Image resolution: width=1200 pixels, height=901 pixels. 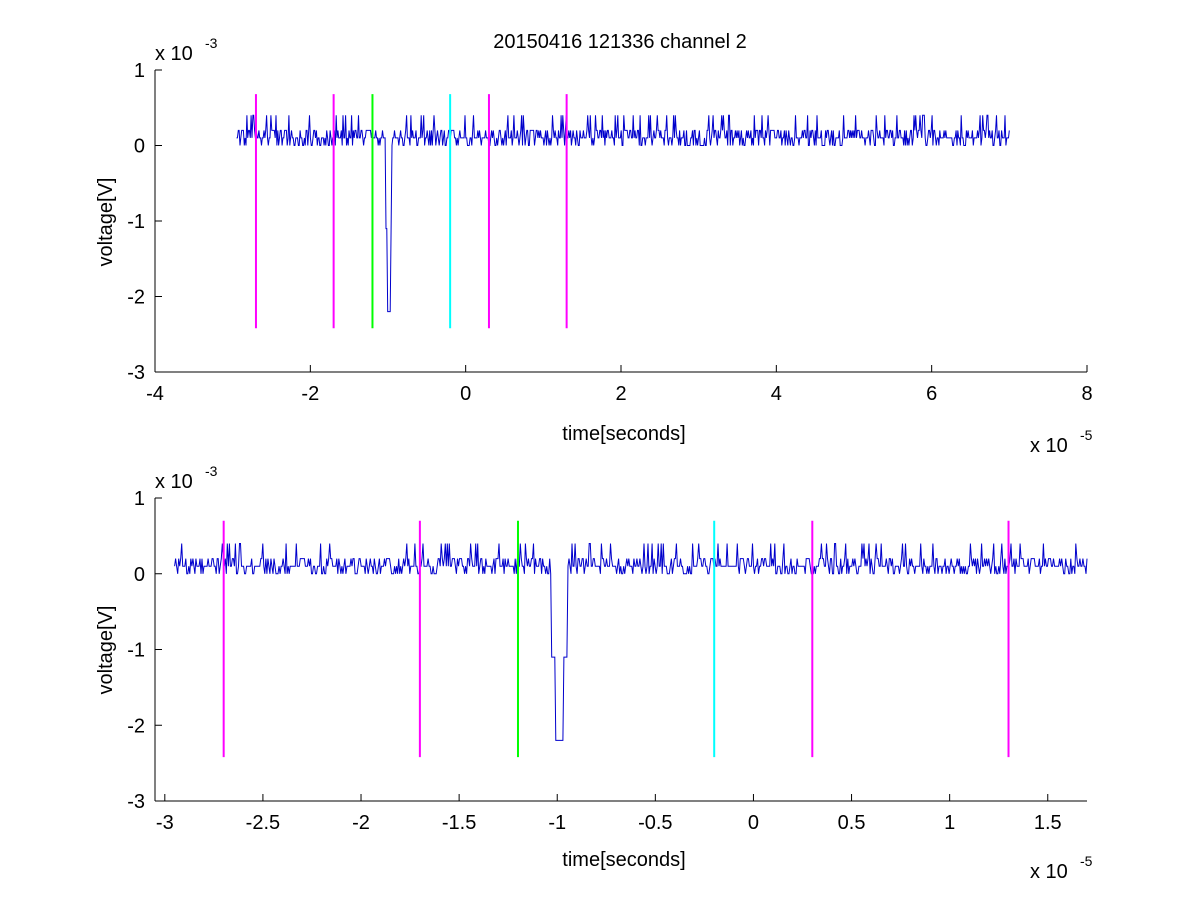 What do you see at coordinates (852, 823) in the screenshot?
I see `x-tick-label: 0.5` at bounding box center [852, 823].